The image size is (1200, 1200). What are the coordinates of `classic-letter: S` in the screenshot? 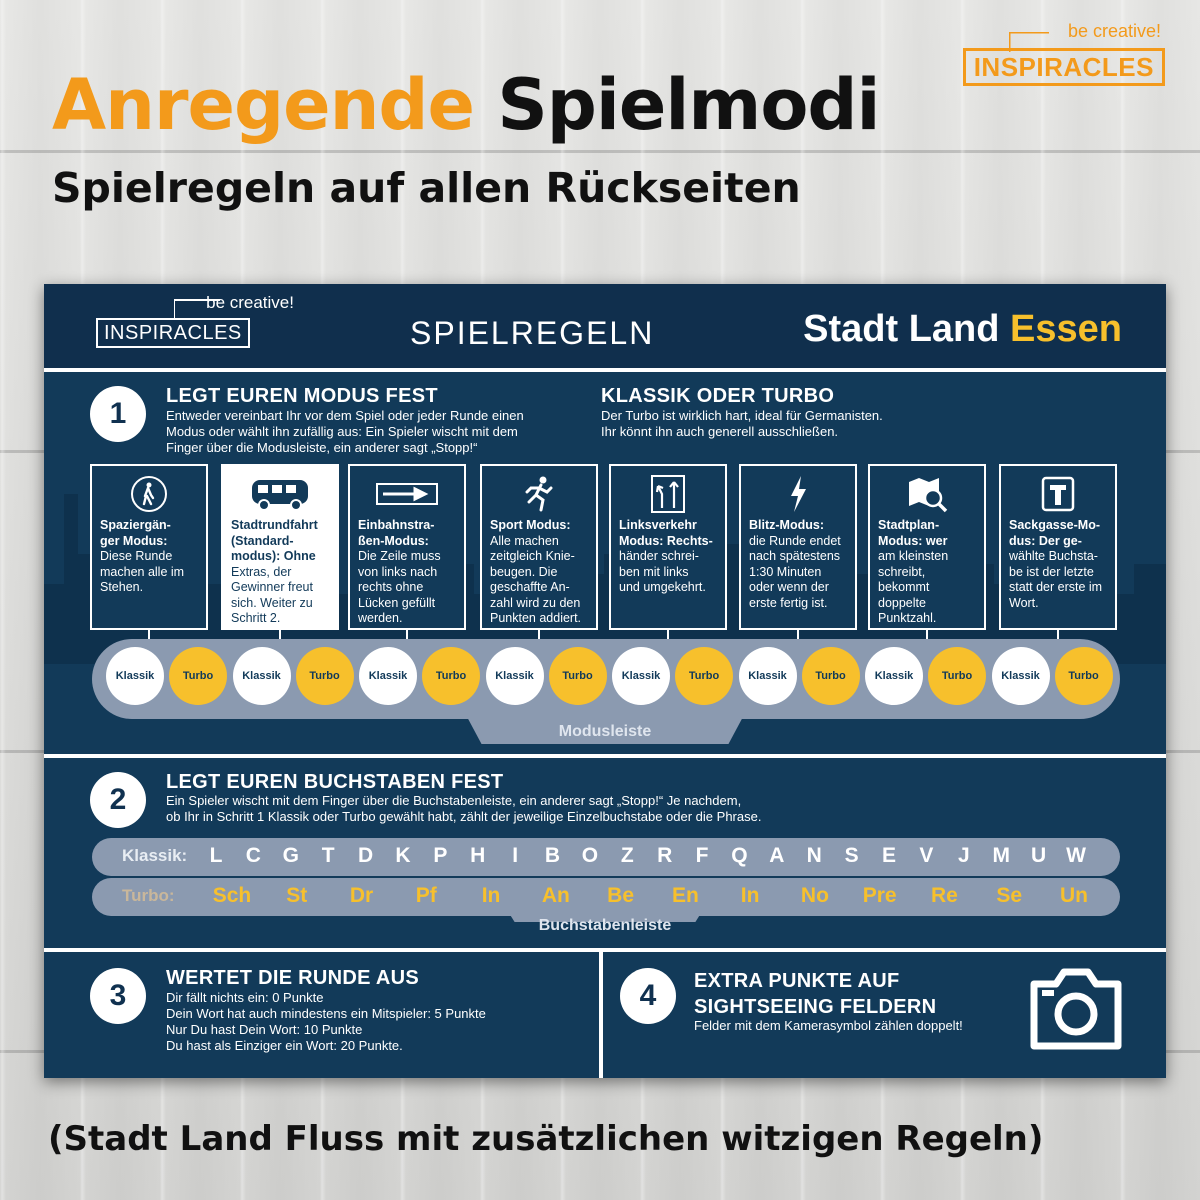 It's located at (851, 855).